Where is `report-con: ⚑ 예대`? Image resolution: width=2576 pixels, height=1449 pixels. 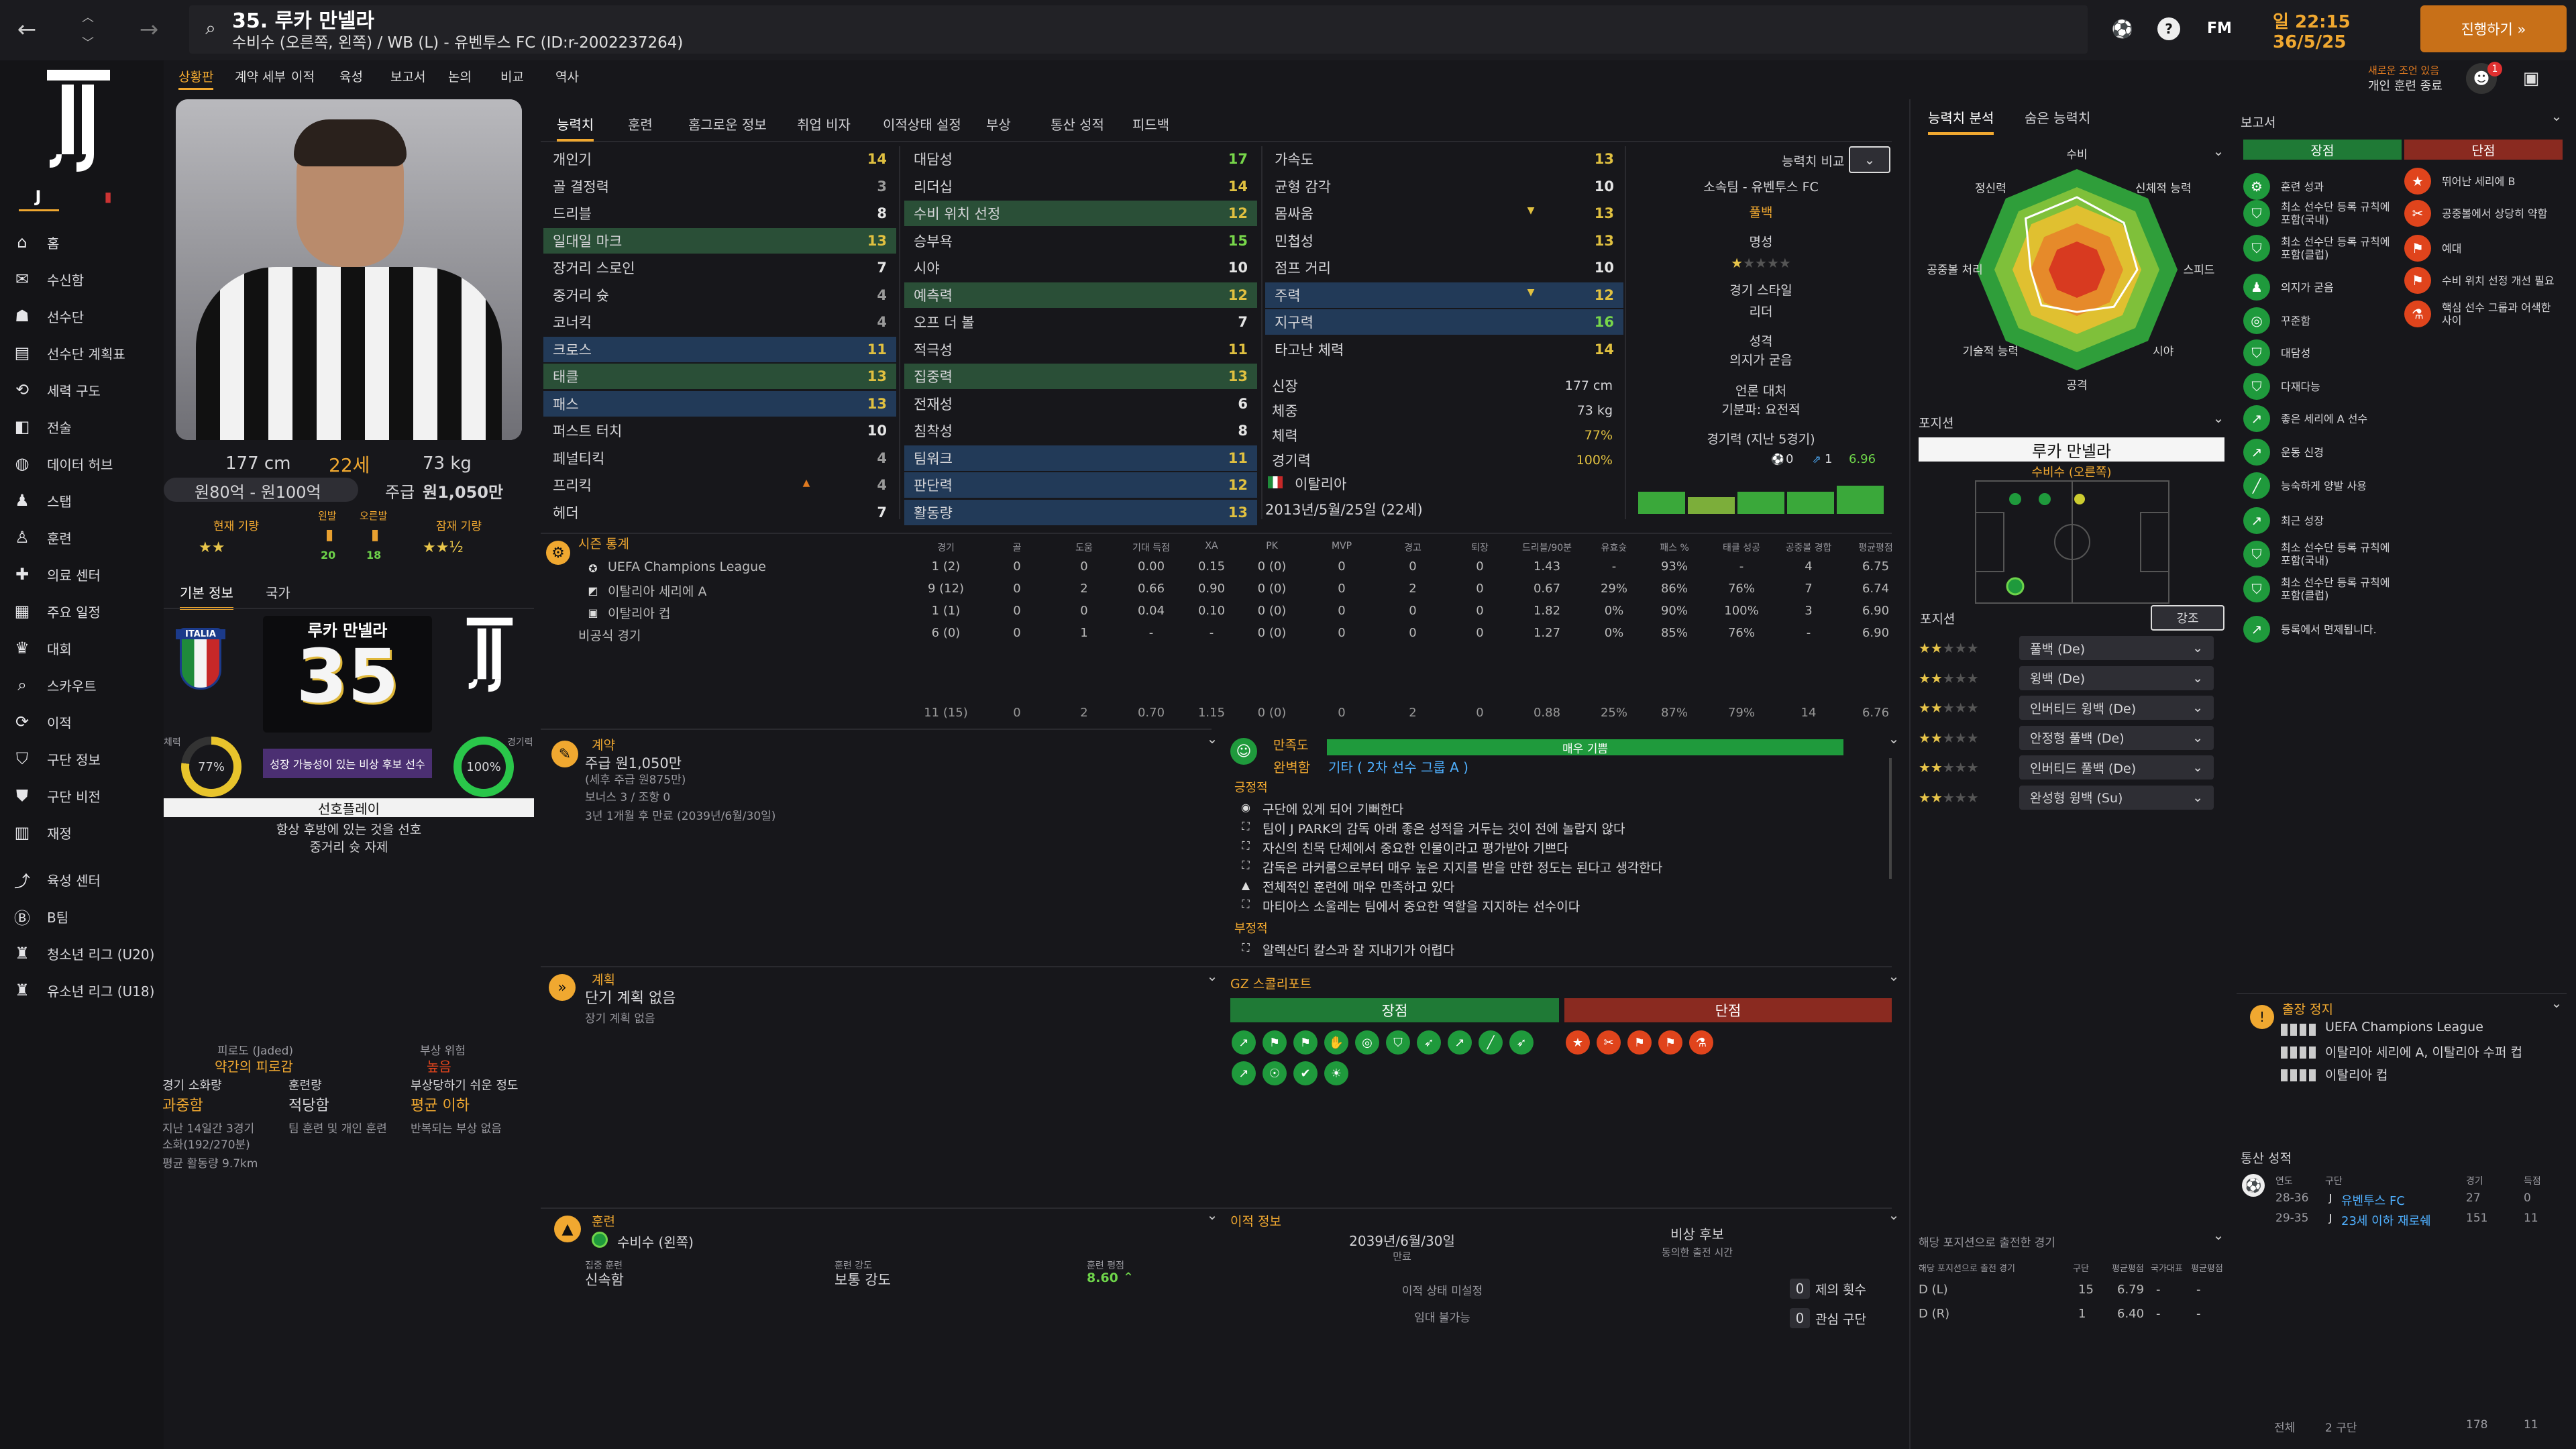 report-con: ⚑ 예대 is located at coordinates (2483, 248).